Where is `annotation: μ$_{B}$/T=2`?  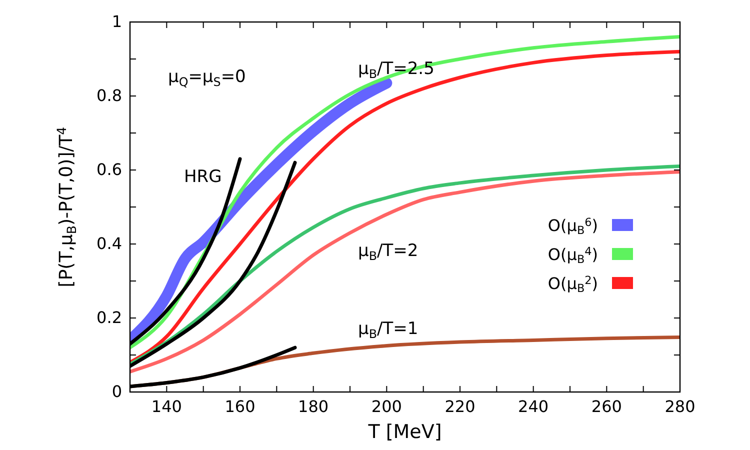
annotation: μ$_{B}$/T=2 is located at coordinates (388, 252).